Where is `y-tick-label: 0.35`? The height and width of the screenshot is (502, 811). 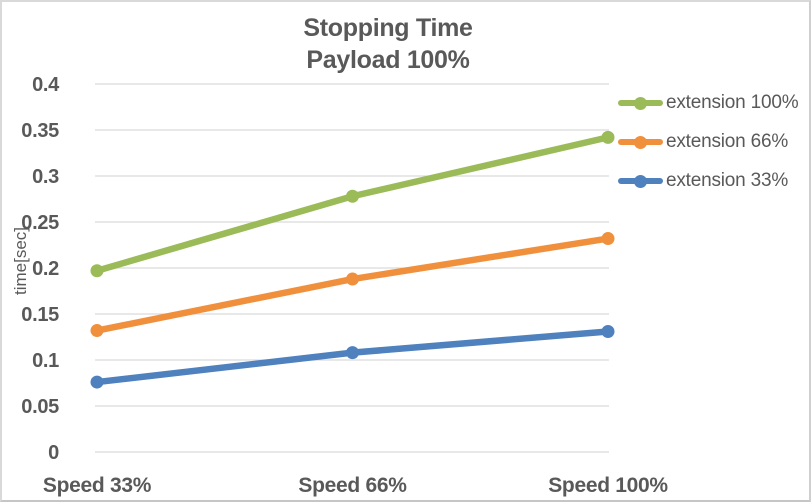
y-tick-label: 0.35 is located at coordinates (40, 131).